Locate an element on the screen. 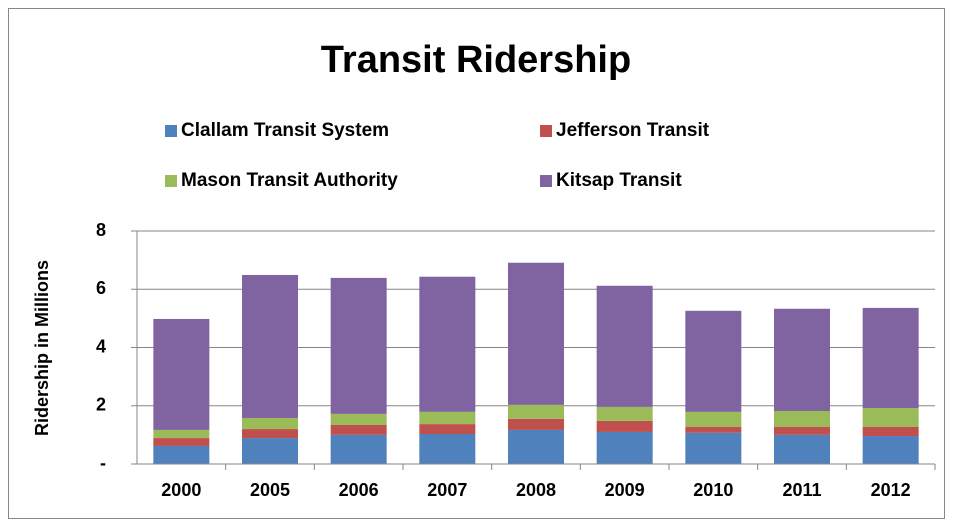 The height and width of the screenshot is (527, 953). x-tick-label: 2005 is located at coordinates (270, 490).